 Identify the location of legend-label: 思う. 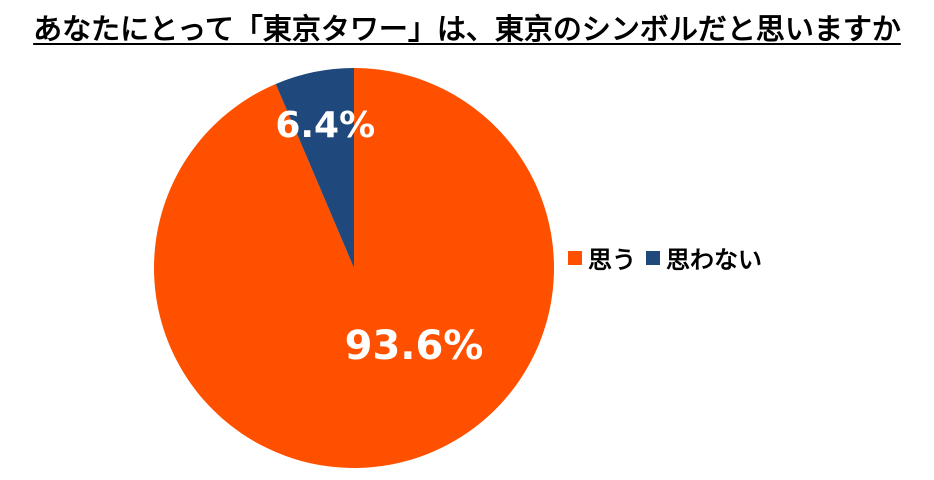
(612, 260).